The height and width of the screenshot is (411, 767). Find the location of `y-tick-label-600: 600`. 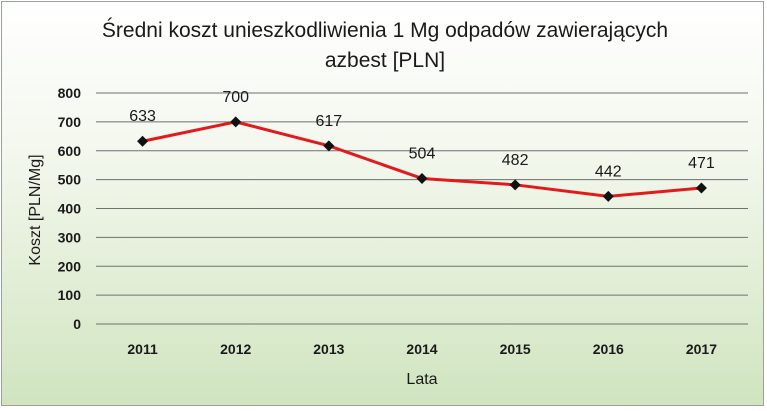

y-tick-label-600: 600 is located at coordinates (70, 151).